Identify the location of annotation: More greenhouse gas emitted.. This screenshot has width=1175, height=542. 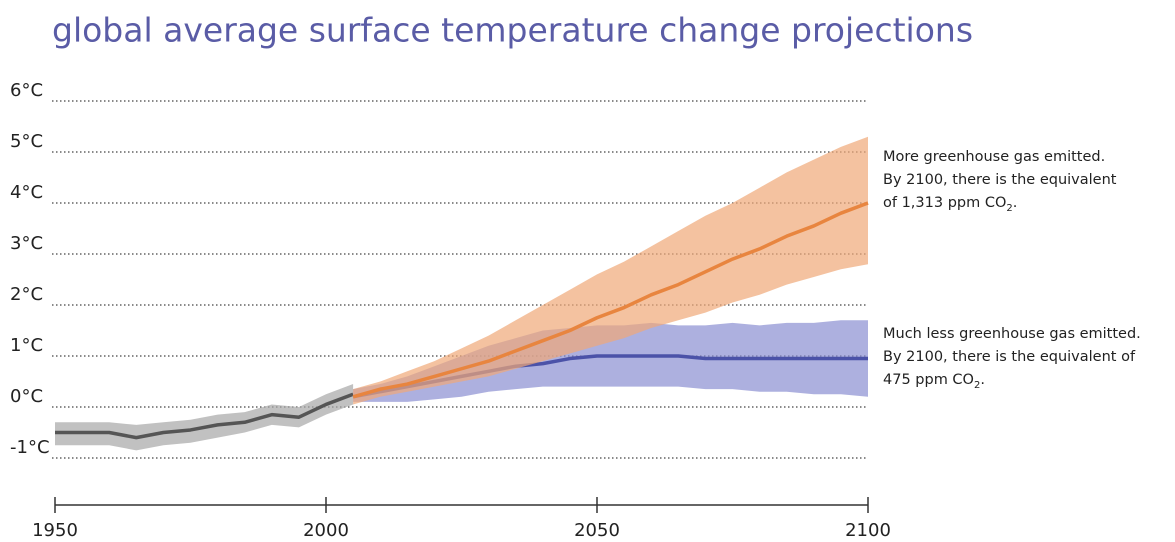
(994, 157).